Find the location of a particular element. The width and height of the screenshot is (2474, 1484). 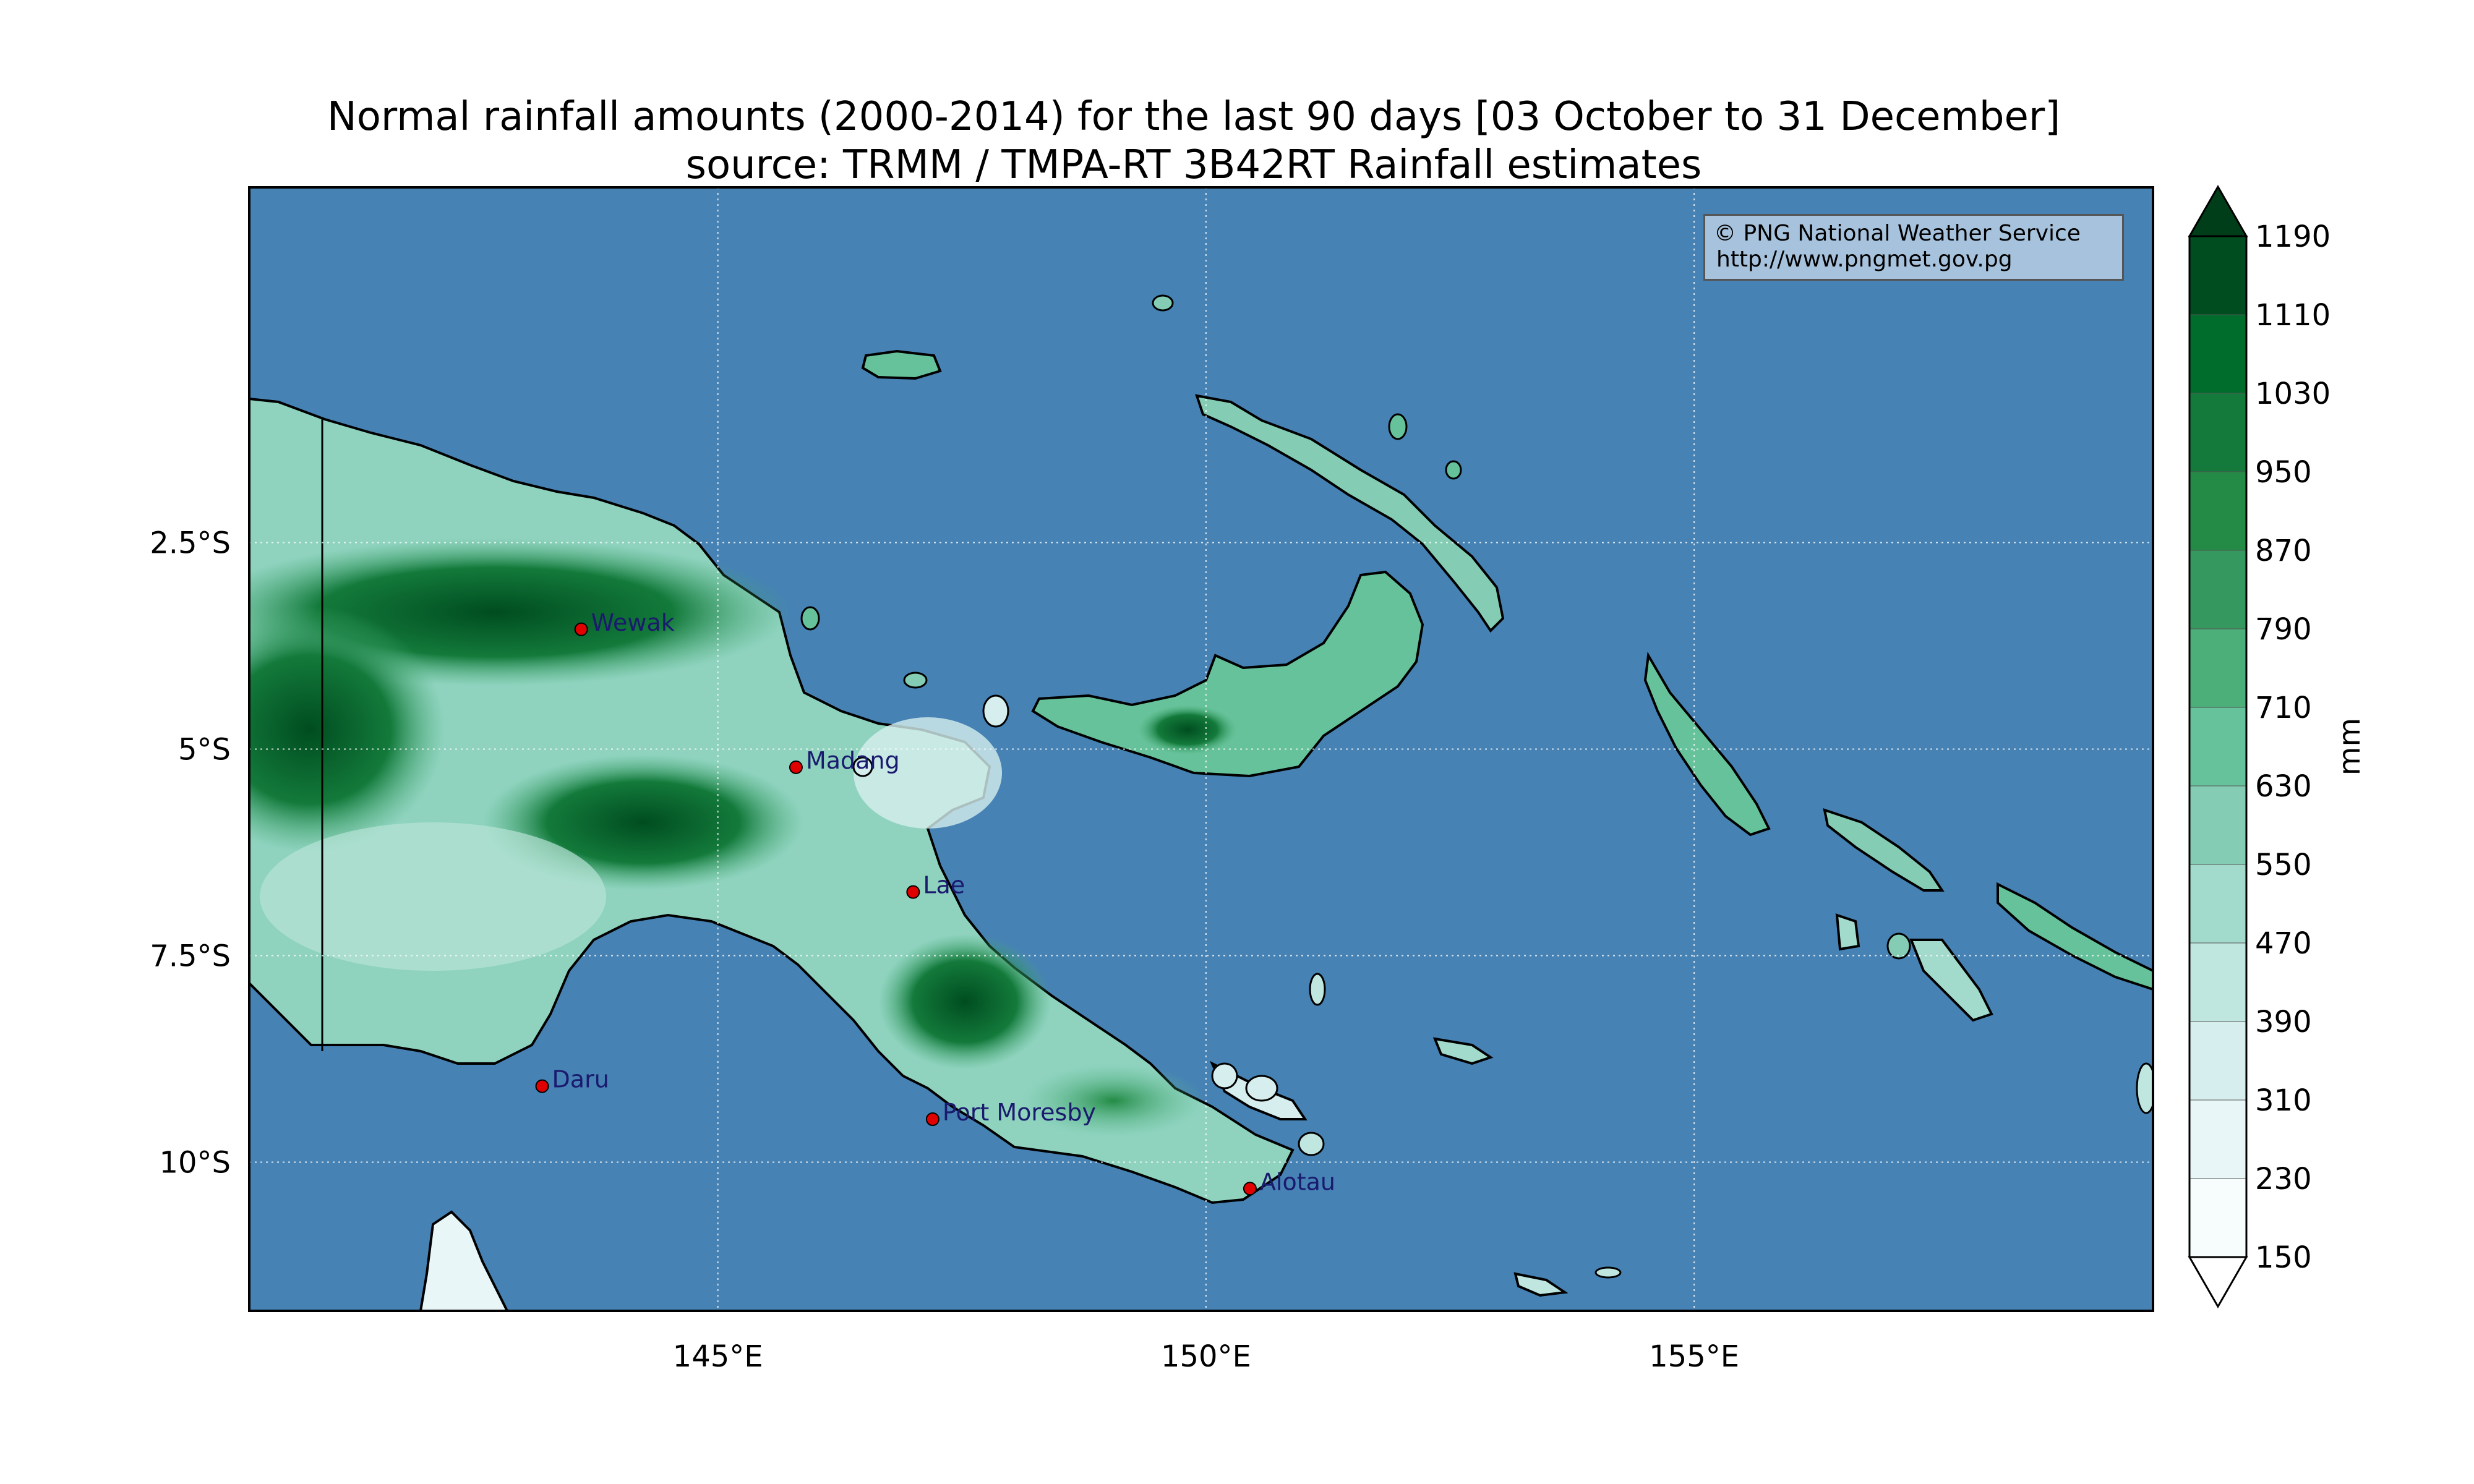

colorbar-tick-label: 470 is located at coordinates (2283, 943).